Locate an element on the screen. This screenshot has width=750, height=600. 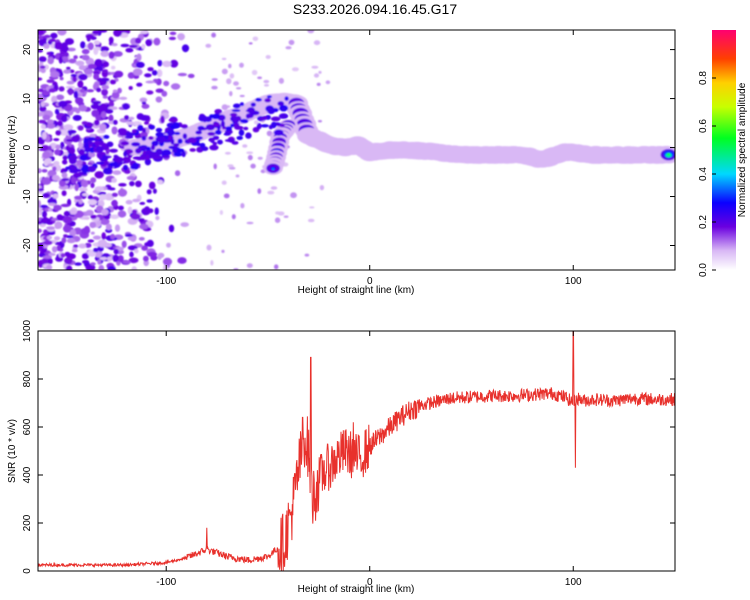
colorbar-tick-label: 0.4 is located at coordinates (703, 174).